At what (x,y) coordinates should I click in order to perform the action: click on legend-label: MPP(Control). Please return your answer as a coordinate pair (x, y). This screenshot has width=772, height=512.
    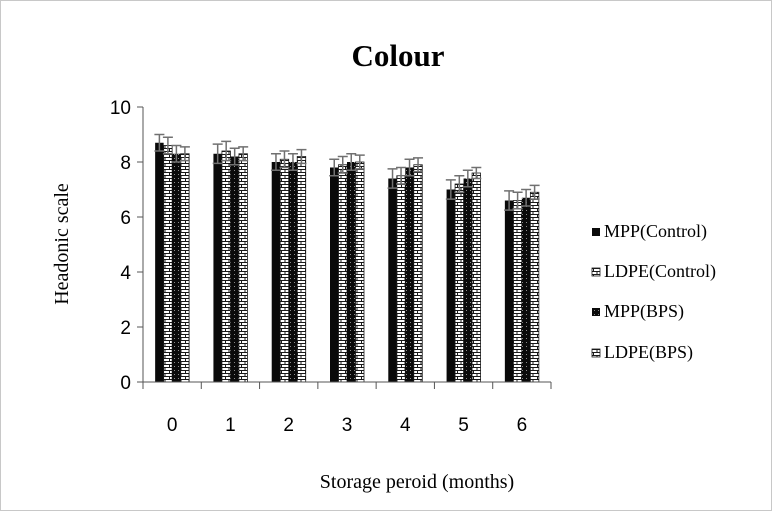
    Looking at the image, I should click on (655, 231).